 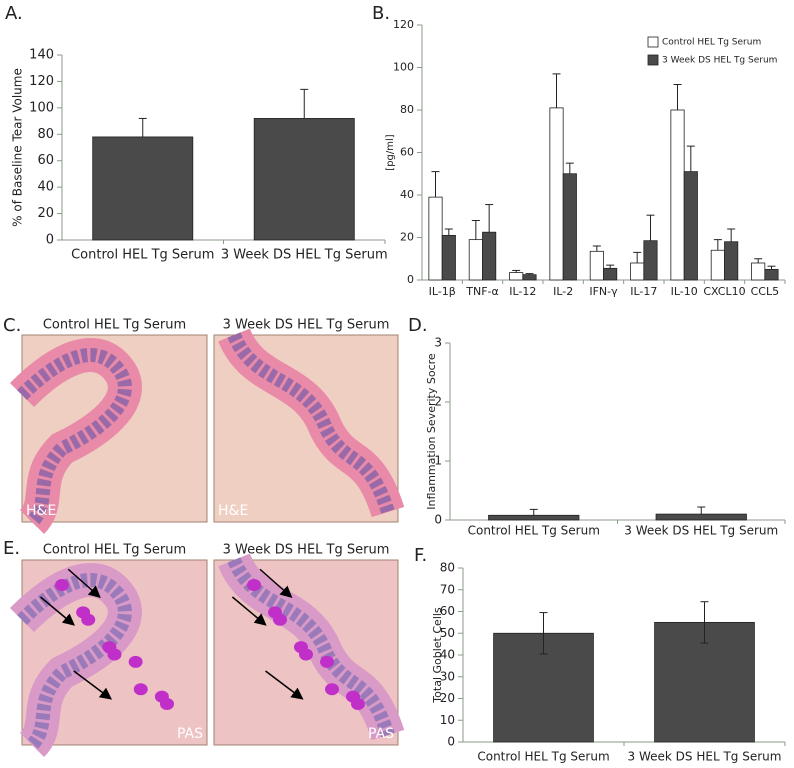 I want to click on x-tick-label: CXCL10, so click(x=724, y=291).